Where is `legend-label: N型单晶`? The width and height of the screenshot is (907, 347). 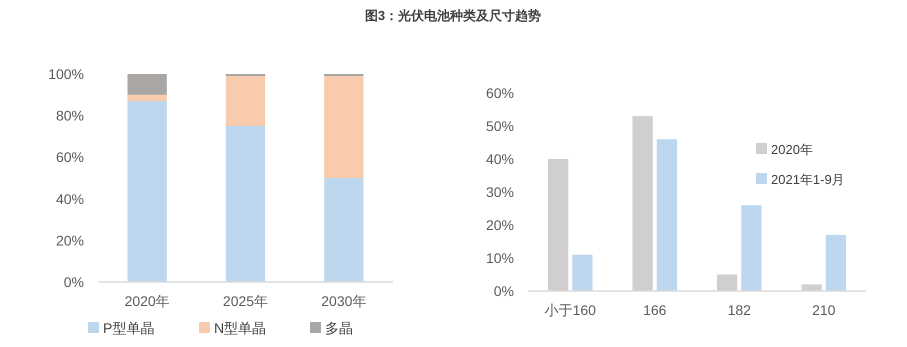
legend-label: N型单晶 is located at coordinates (240, 328).